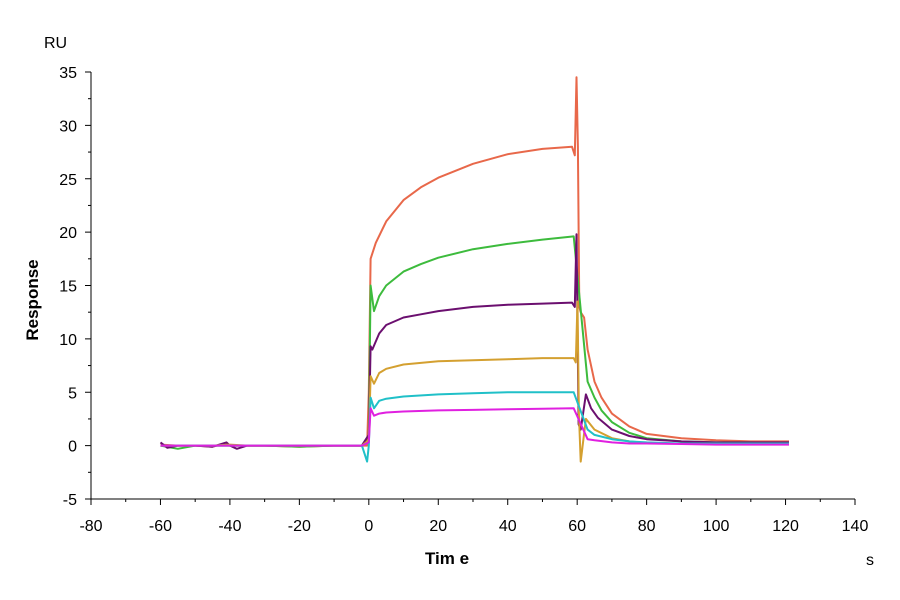 Image resolution: width=900 pixels, height=600 pixels. I want to click on y-unit-label: RU, so click(55, 43).